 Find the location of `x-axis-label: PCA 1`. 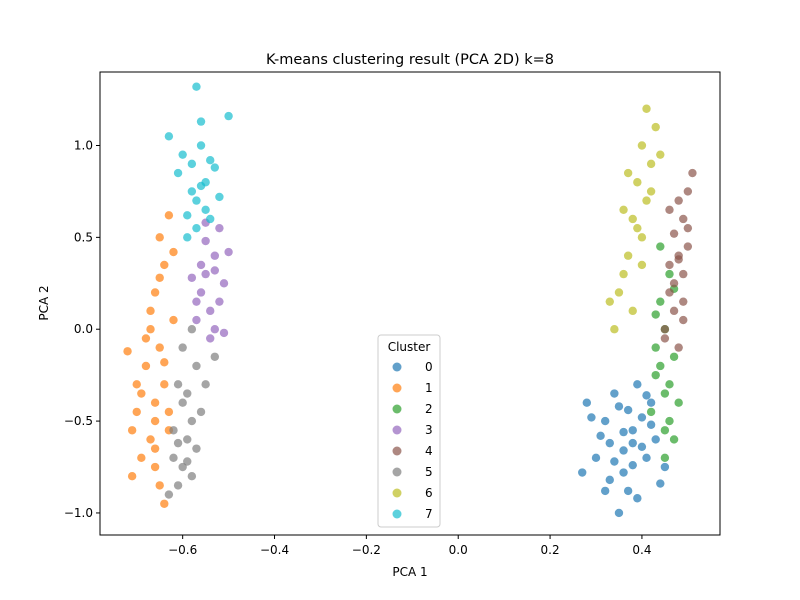

x-axis-label: PCA 1 is located at coordinates (409, 572).